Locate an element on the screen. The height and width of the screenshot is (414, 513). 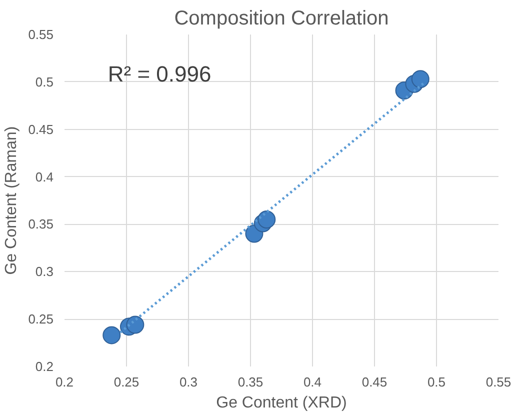
annotation: R² = 0.996 is located at coordinates (160, 74).